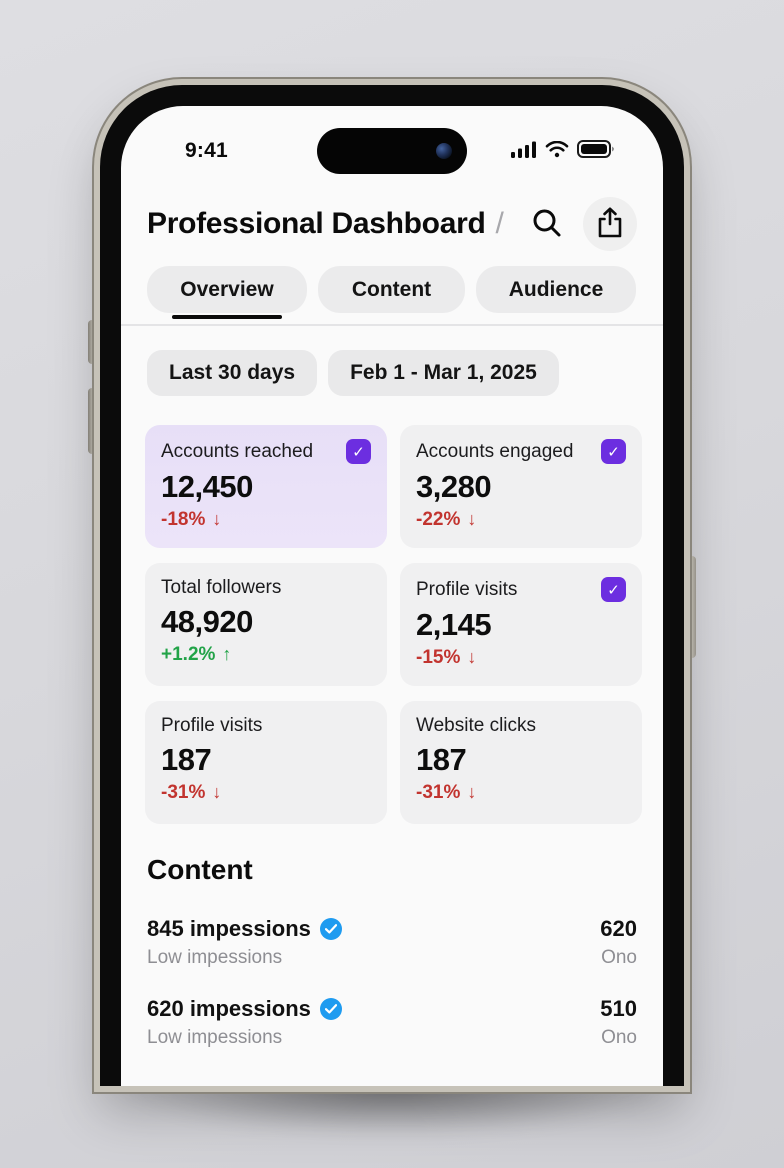 This screenshot has height=1168, width=784. Describe the element at coordinates (392, 942) in the screenshot. I see `content-list-item: 845 impessions 620 Low impessions Ono` at that location.